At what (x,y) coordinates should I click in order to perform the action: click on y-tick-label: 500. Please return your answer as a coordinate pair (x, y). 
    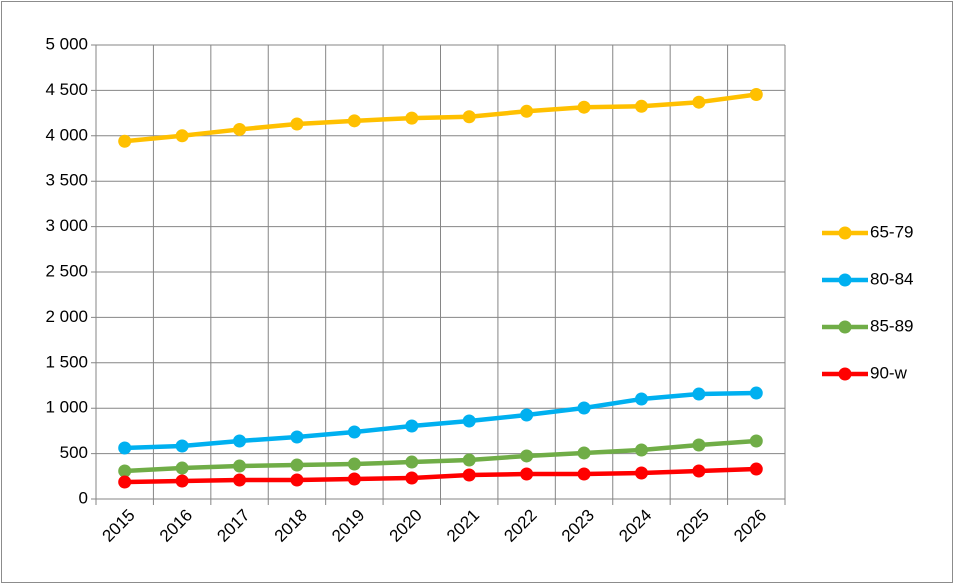
    Looking at the image, I should click on (74, 452).